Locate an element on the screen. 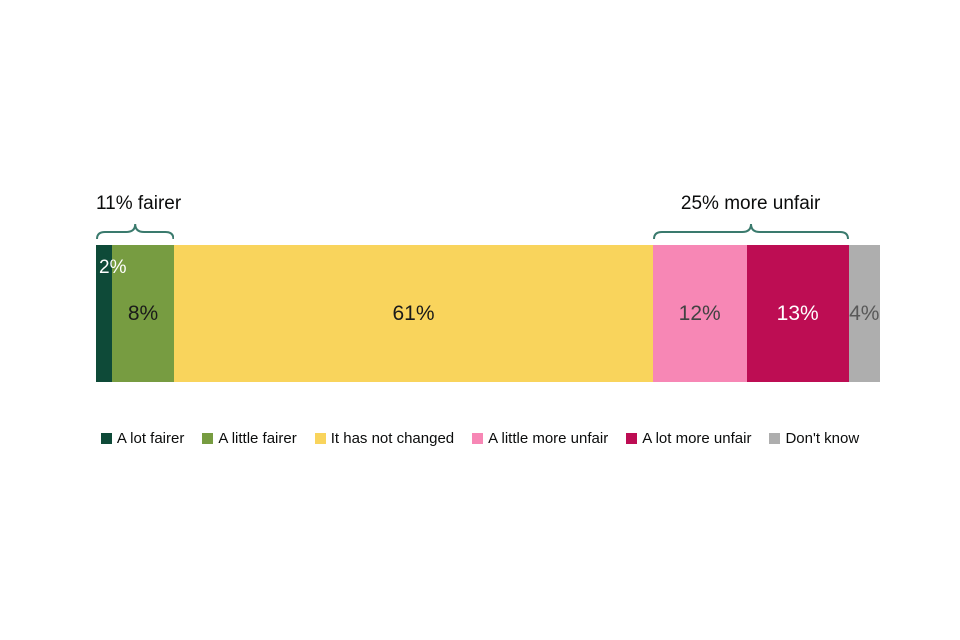 This screenshot has width=960, height=640. annotation-text-more-unfair: 25% more unfair is located at coordinates (750, 203).